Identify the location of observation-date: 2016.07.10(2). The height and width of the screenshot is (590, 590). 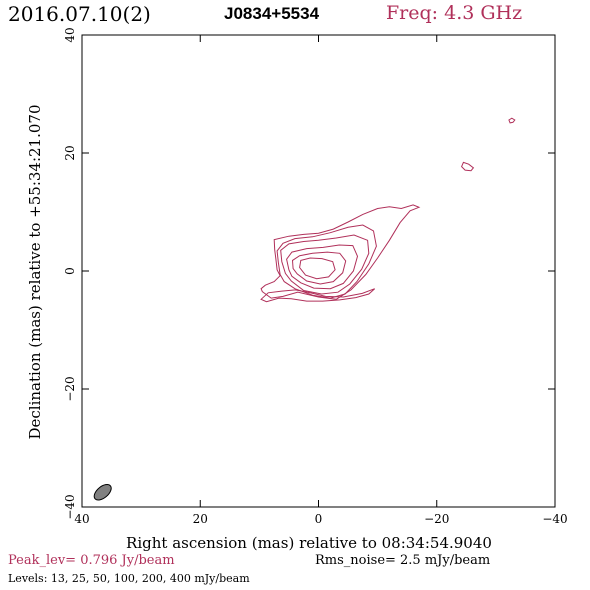
(79, 14).